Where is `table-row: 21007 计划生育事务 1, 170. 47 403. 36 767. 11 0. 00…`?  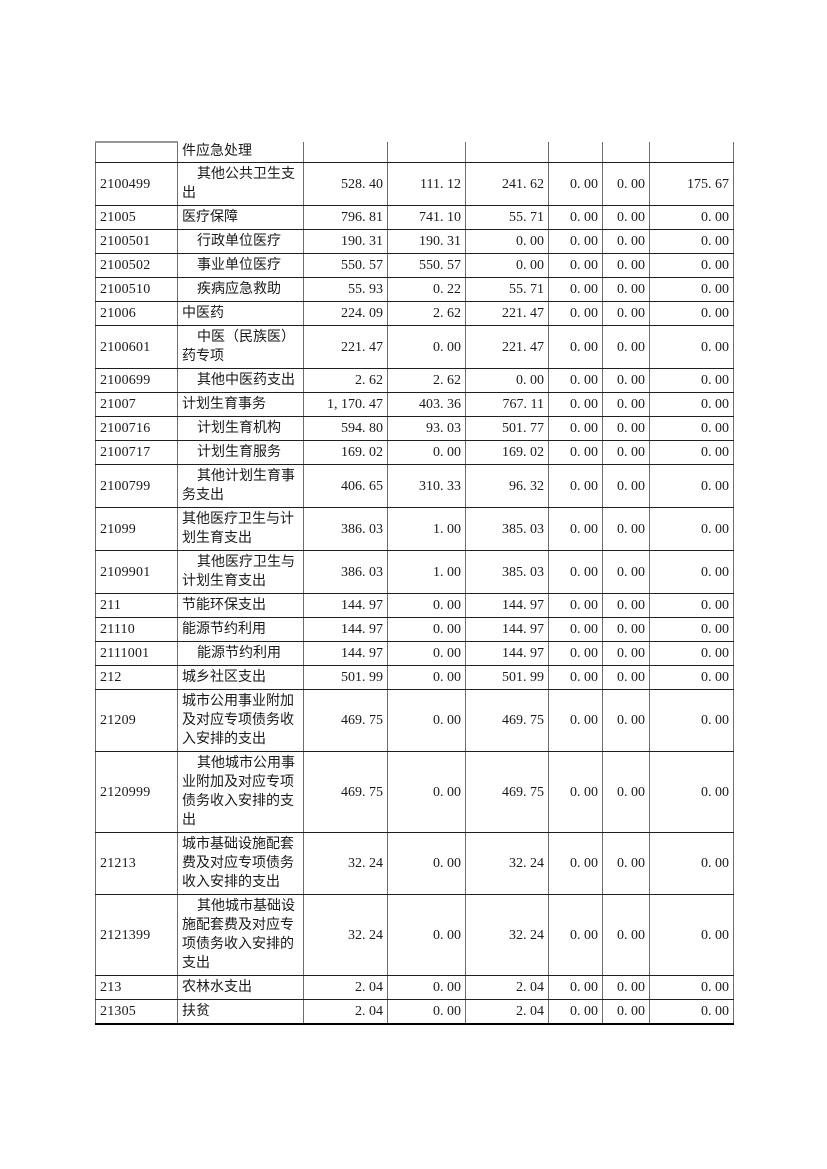 table-row: 21007 计划生育事务 1, 170. 47 403. 36 767. 11 0. 00… is located at coordinates (414, 404).